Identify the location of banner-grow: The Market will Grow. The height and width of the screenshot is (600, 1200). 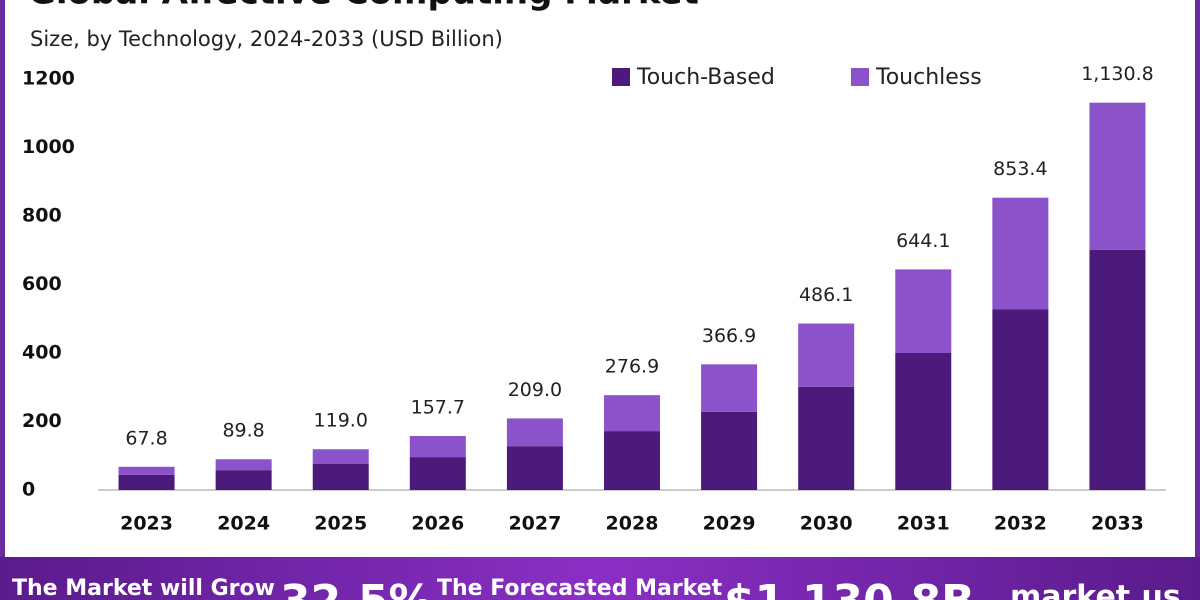
(143, 588).